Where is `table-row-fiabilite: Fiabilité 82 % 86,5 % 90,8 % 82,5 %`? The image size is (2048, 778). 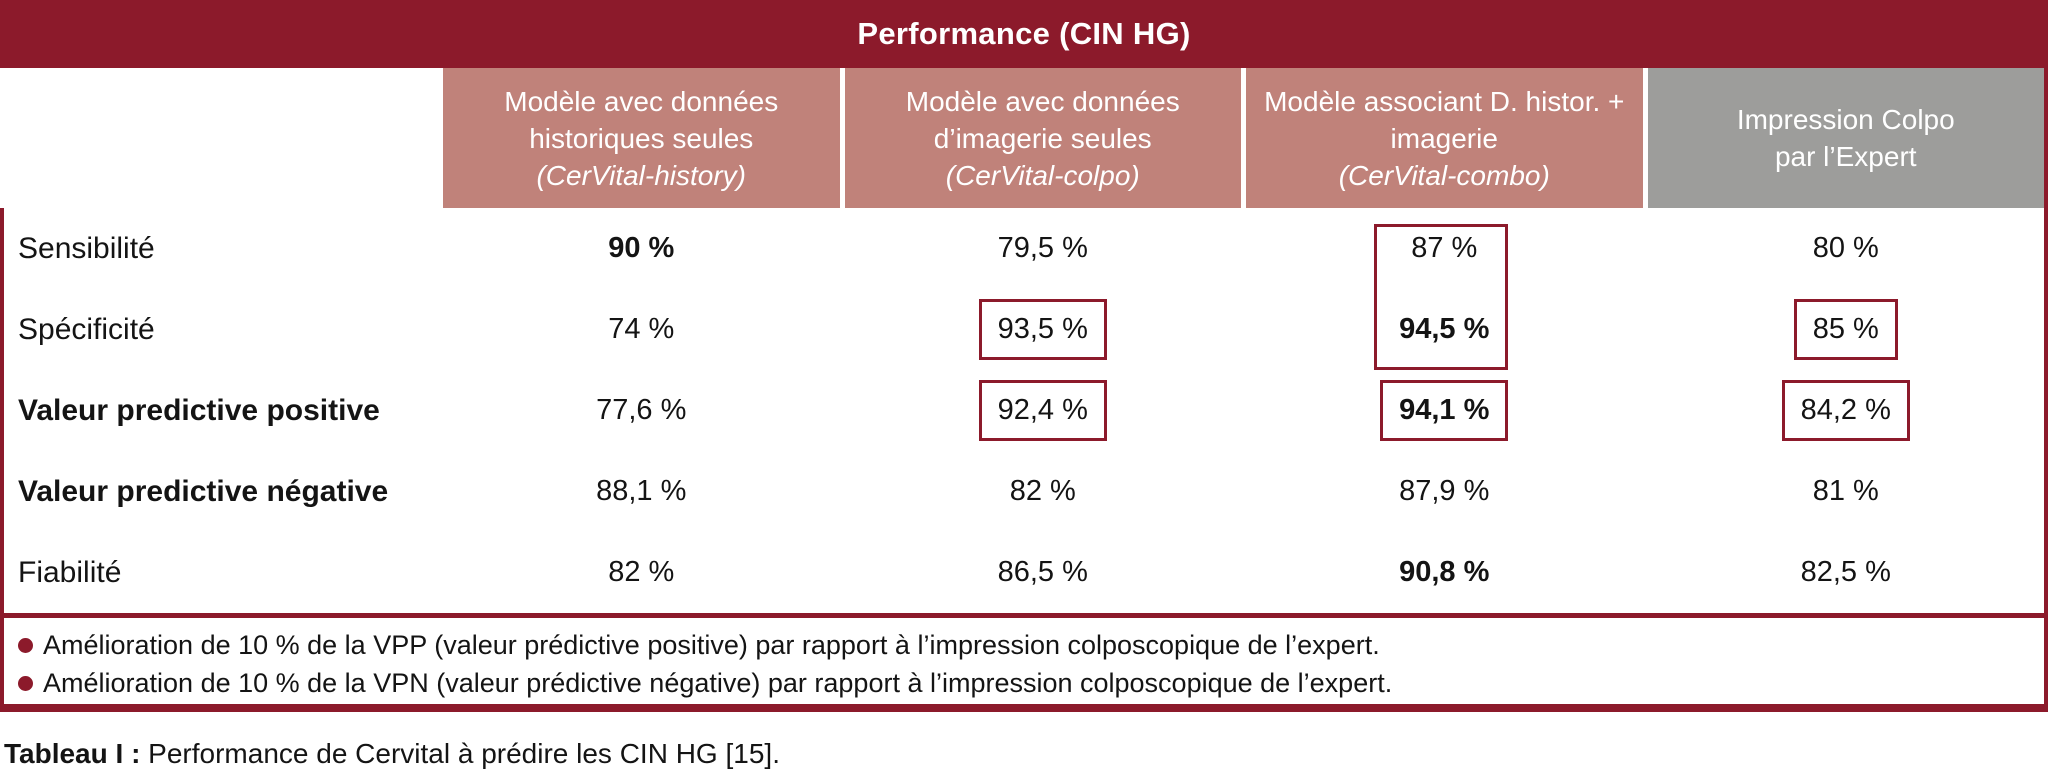
table-row-fiabilite: Fiabilité 82 % 86,5 % 90,8 % 82,5 % is located at coordinates (1024, 572).